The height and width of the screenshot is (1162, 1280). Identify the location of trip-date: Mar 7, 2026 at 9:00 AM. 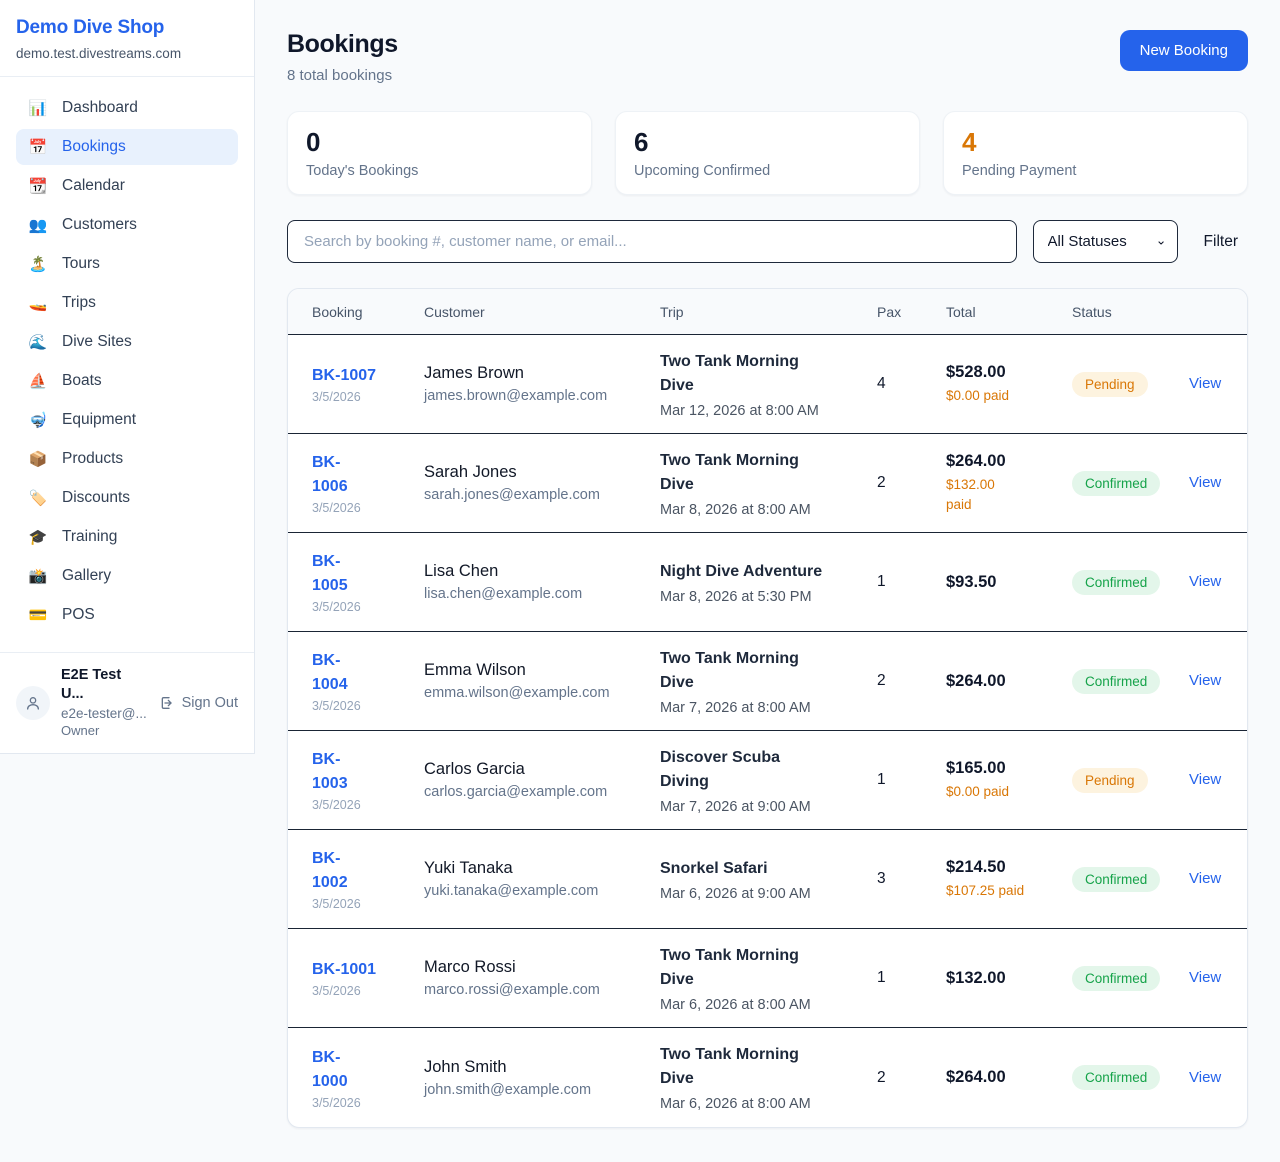
(735, 806).